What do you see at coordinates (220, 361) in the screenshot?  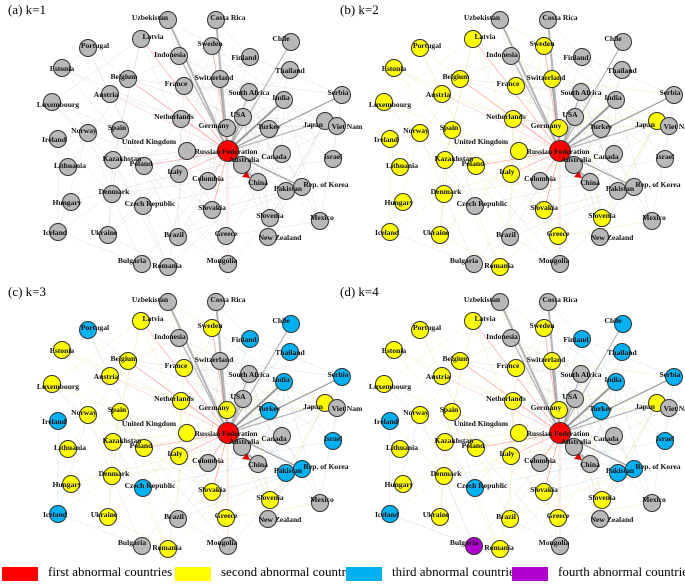 I see `node-switzerland` at bounding box center [220, 361].